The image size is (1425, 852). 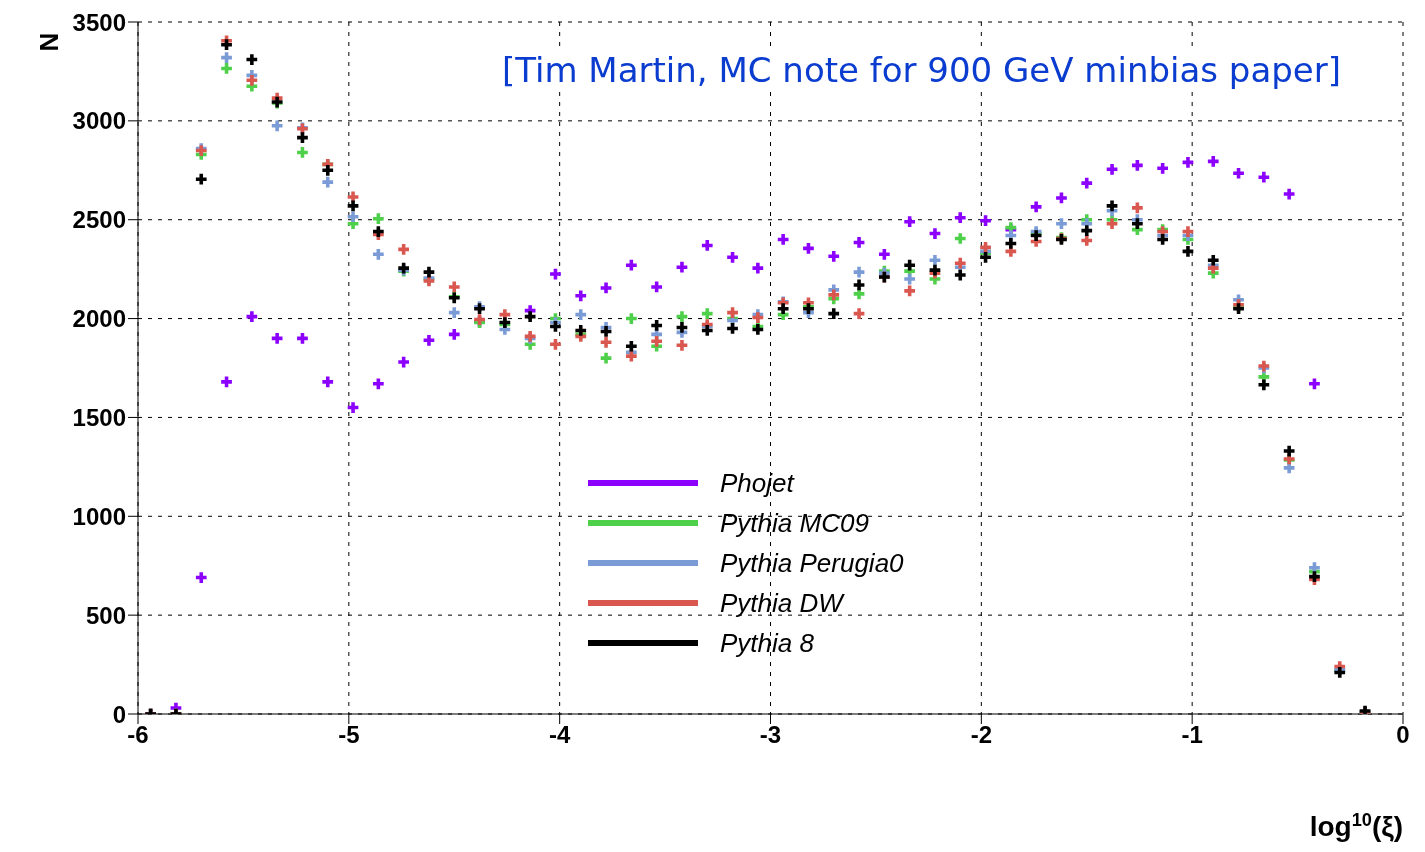 What do you see at coordinates (119, 714) in the screenshot?
I see `y-tick-label: 0` at bounding box center [119, 714].